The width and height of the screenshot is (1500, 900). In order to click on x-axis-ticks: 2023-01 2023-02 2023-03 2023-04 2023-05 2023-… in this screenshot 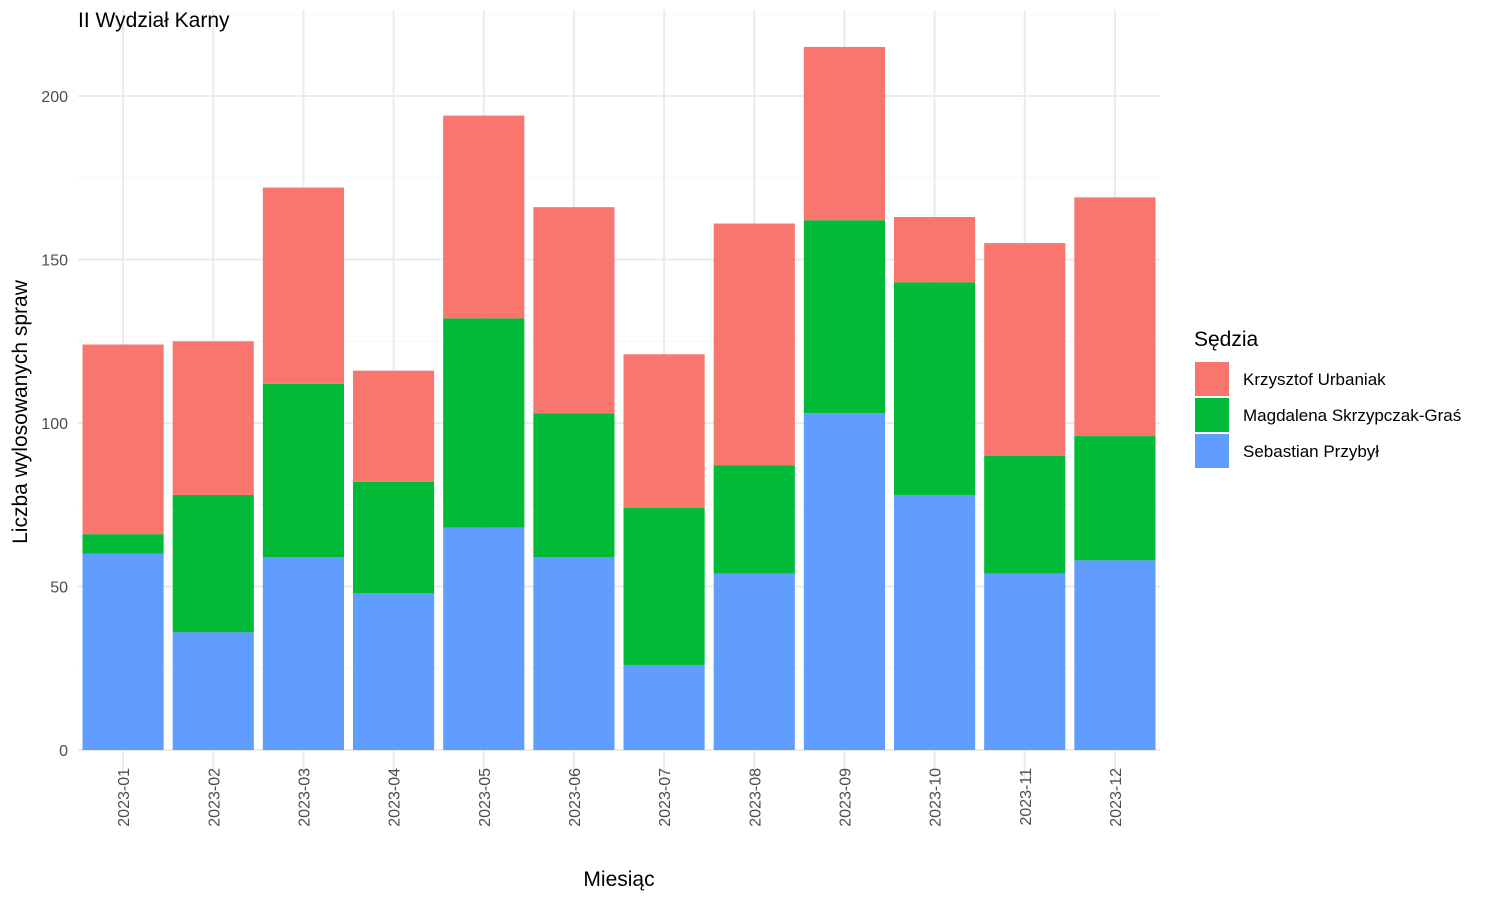, I will do `click(620, 797)`.